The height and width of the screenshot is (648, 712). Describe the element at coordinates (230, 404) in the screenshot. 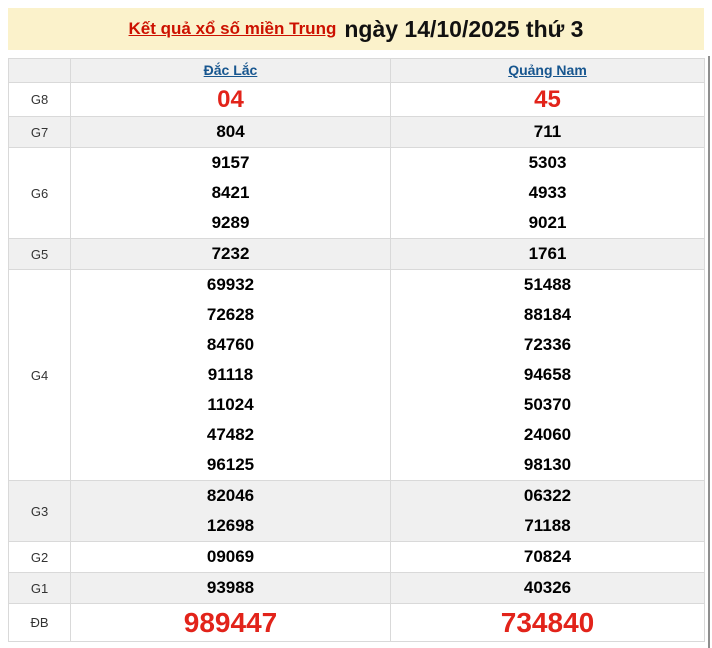

I see `result-number: 11024` at that location.